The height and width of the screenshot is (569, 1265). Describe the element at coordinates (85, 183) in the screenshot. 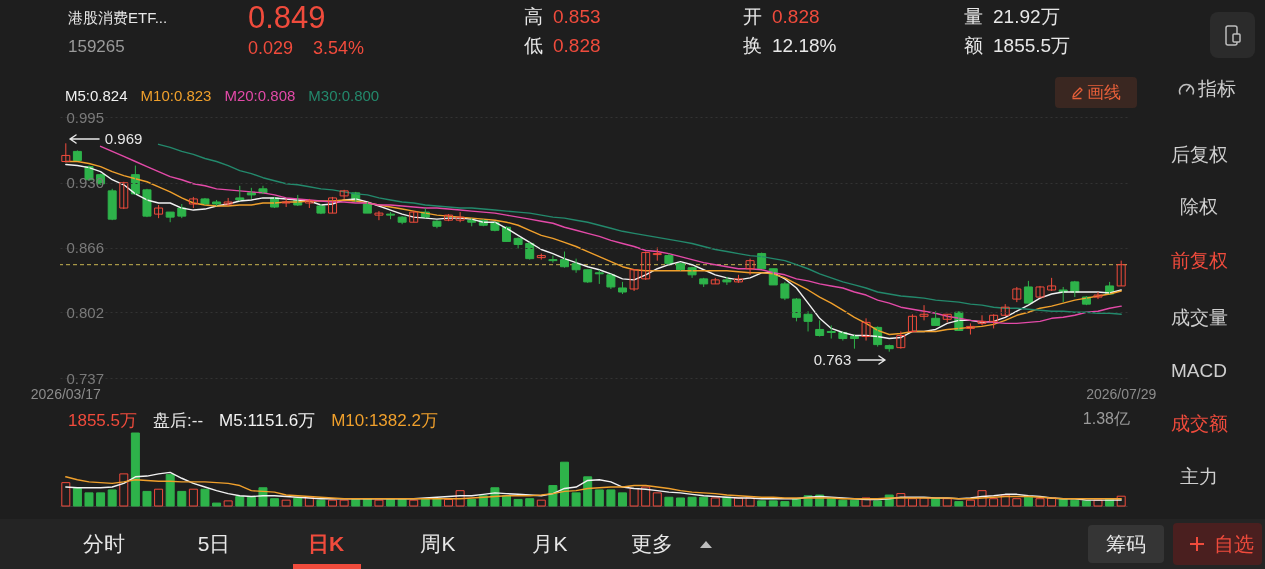

I see `y-tick-label: 0.930` at that location.